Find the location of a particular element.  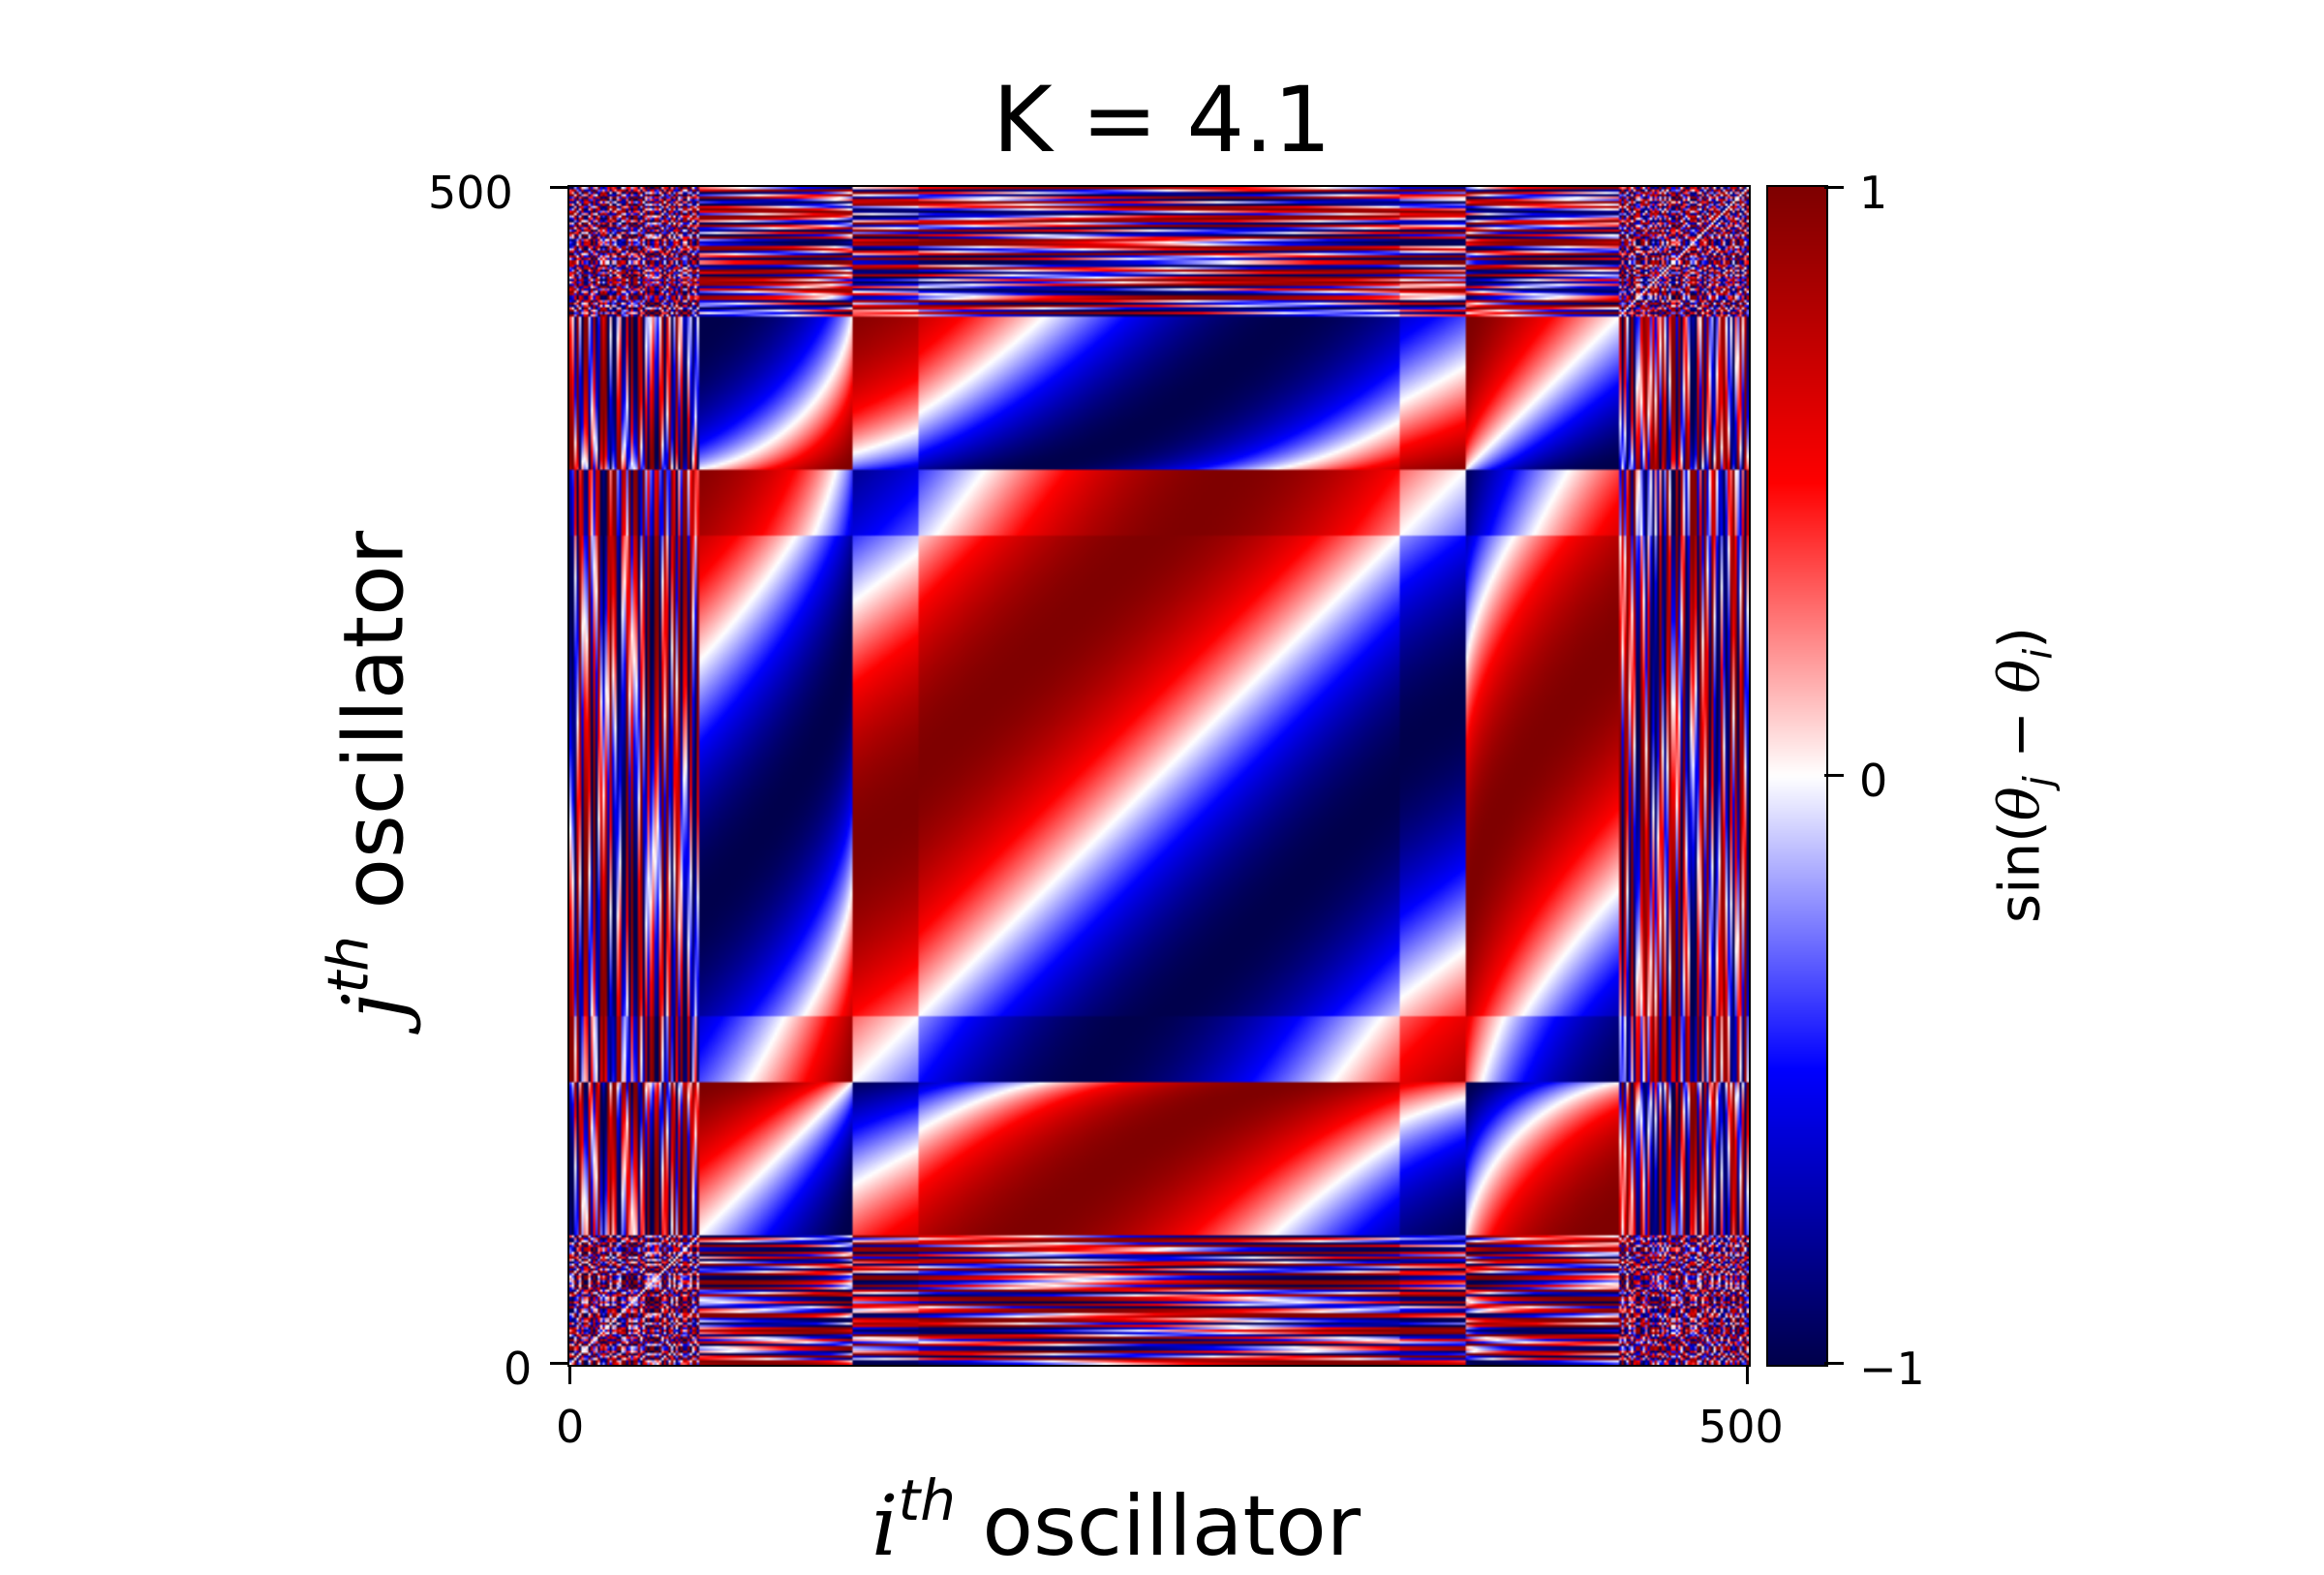

chart-title: K = 4.1 is located at coordinates (1162, 120).